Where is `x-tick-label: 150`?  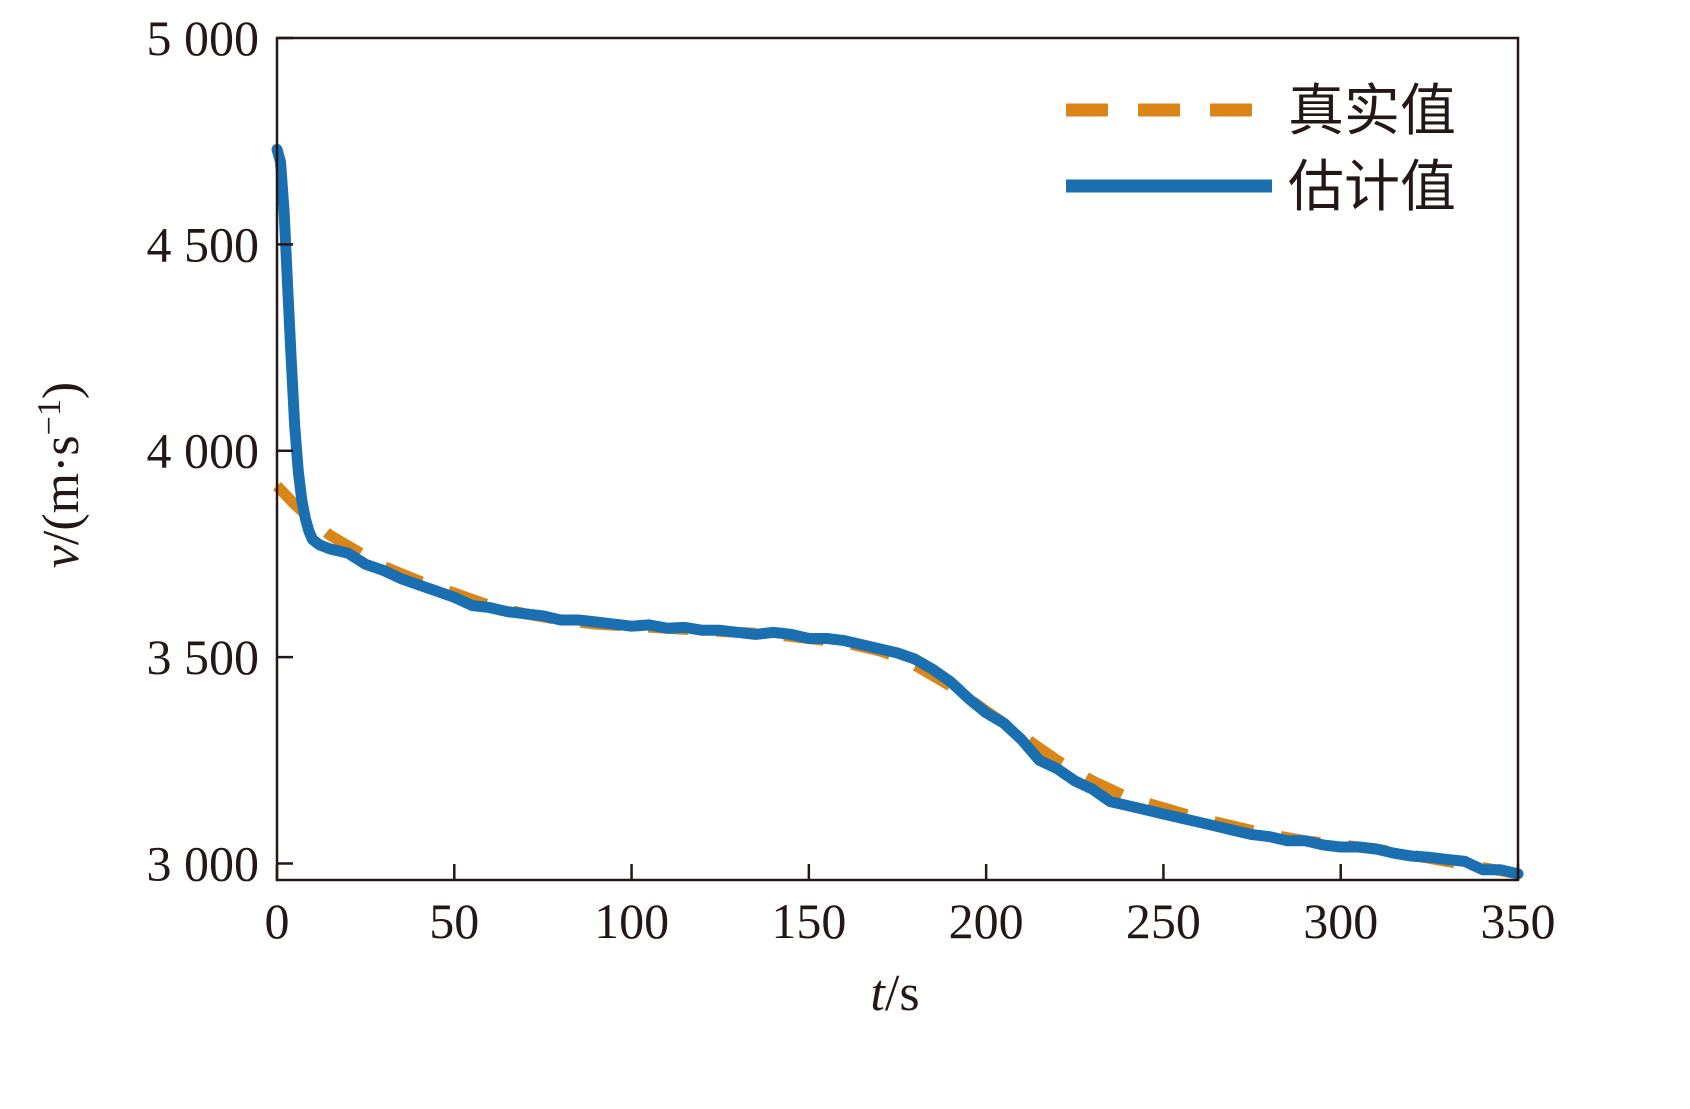
x-tick-label: 150 is located at coordinates (808, 921).